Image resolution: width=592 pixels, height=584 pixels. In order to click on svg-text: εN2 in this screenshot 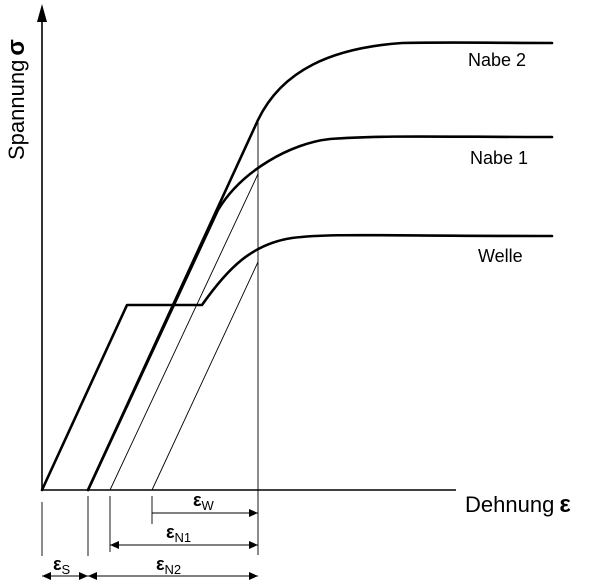, I will do `click(168, 565)`.